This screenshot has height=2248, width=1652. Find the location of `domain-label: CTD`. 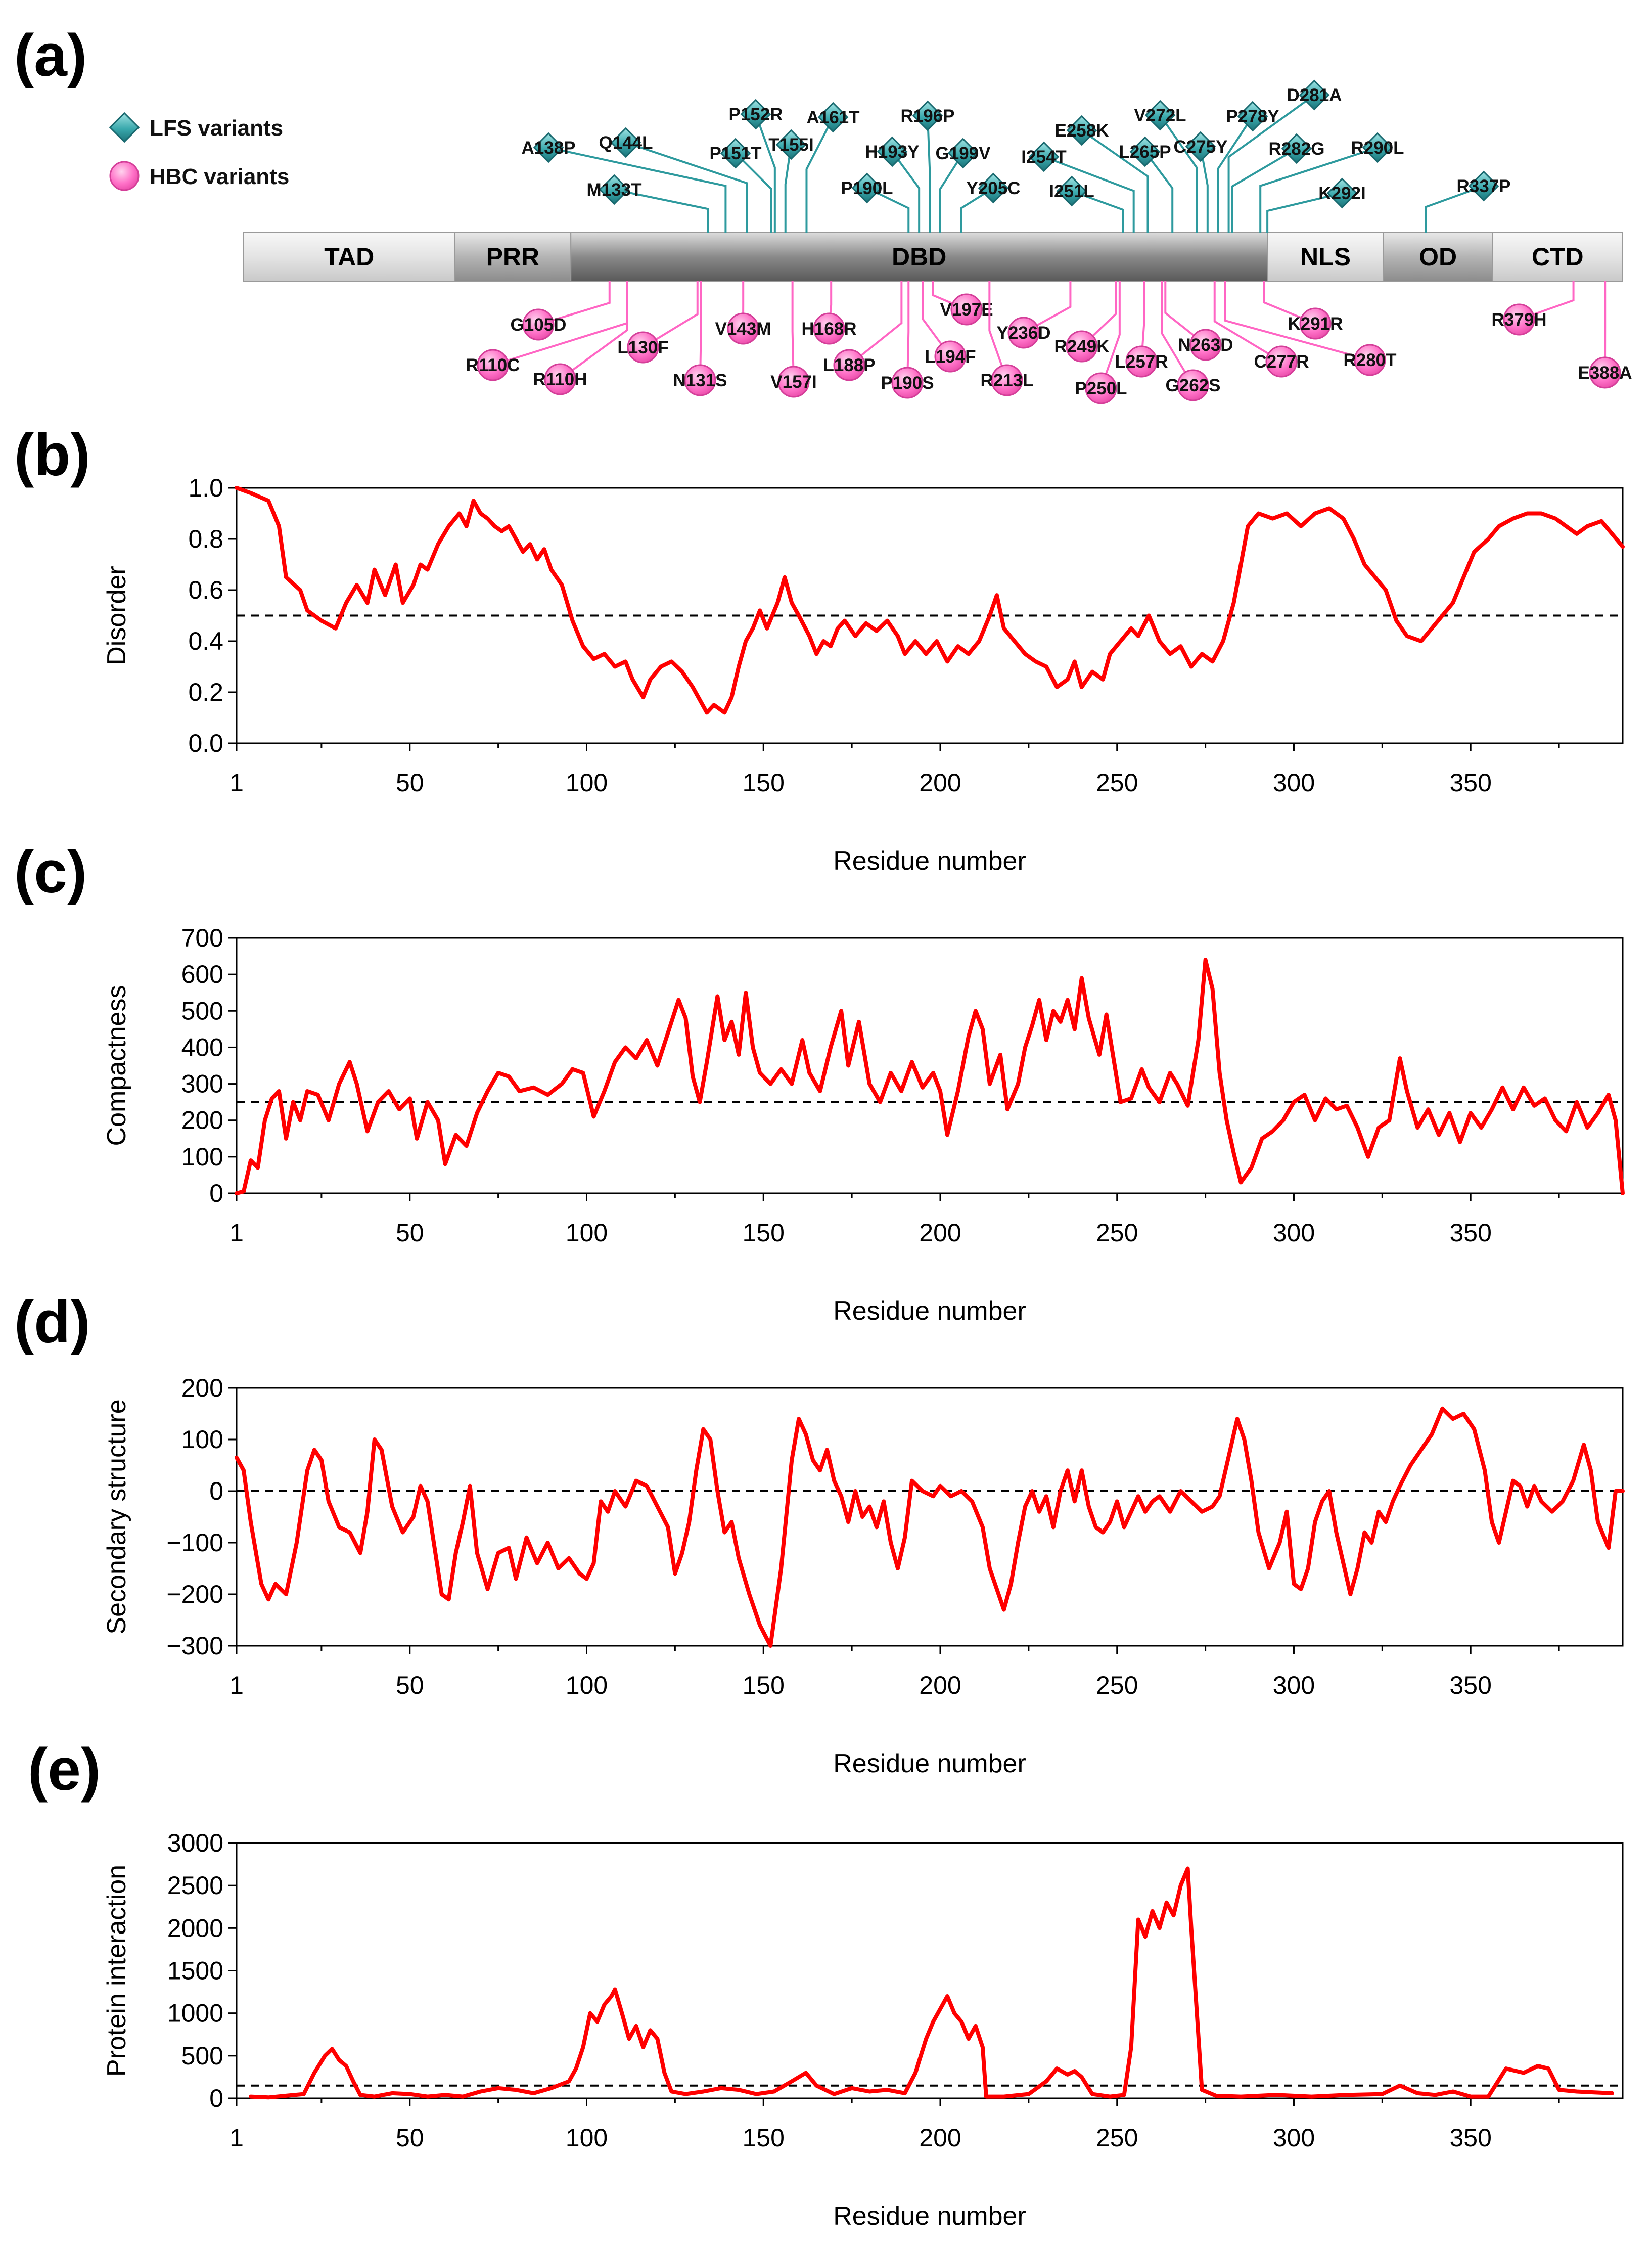

domain-label: CTD is located at coordinates (1558, 257).